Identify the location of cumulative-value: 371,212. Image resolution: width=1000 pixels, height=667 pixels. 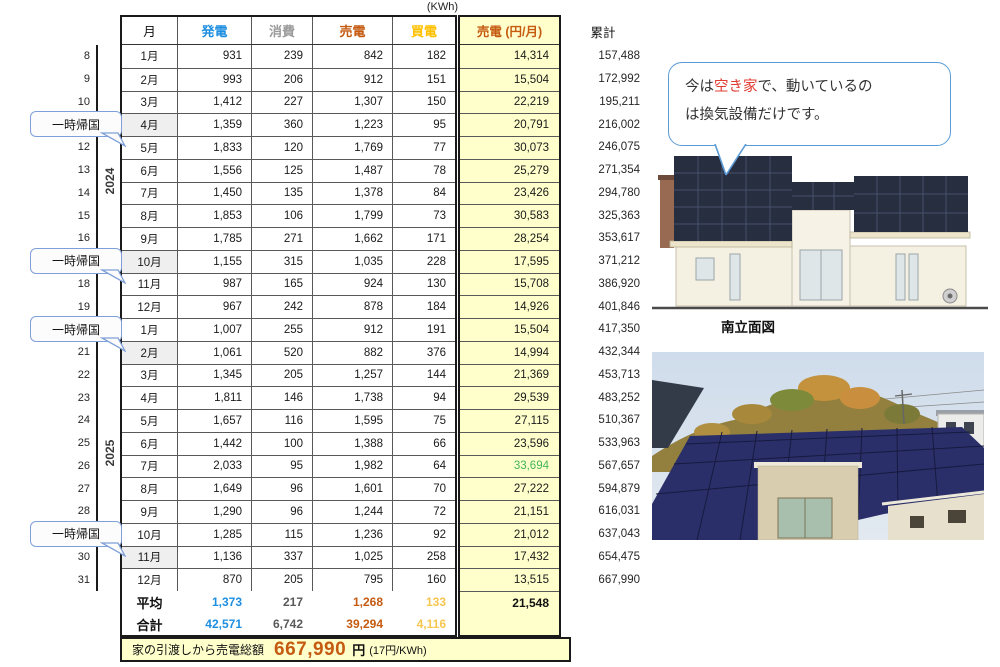
(619, 261).